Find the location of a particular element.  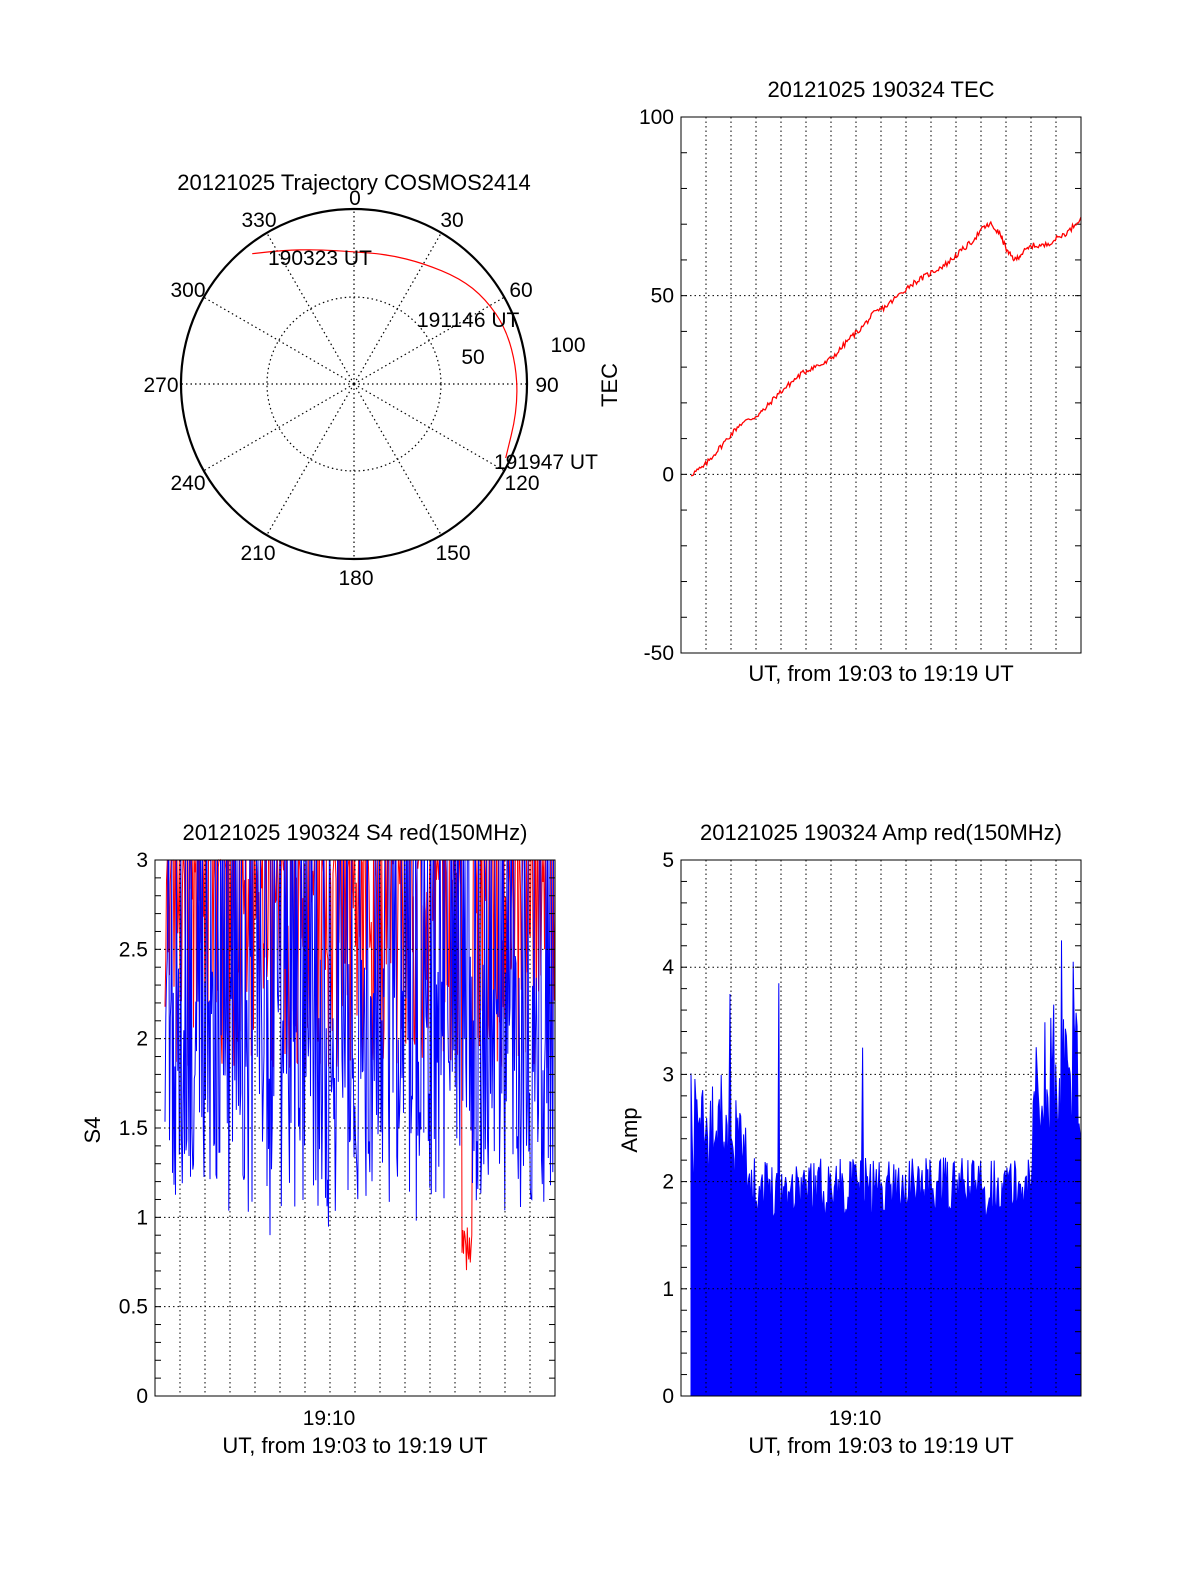

amp-y-tick-labels: 0 1 2 3 4 5 is located at coordinates (668, 1128).